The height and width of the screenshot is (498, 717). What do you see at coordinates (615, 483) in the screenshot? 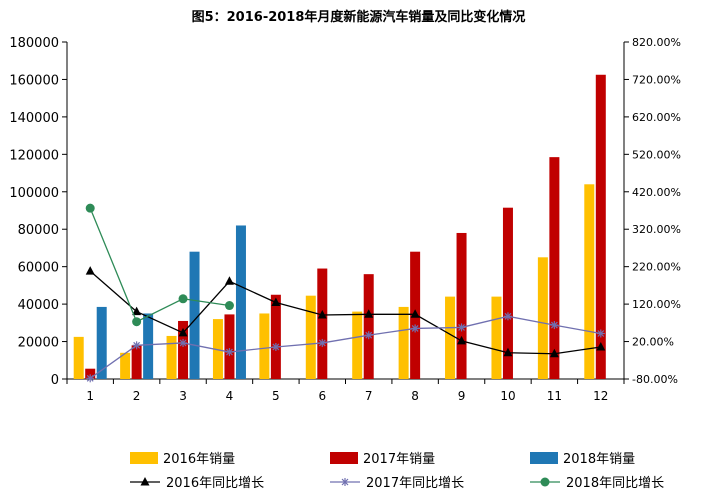
I see `legend-label: 2018年同比增长` at bounding box center [615, 483].